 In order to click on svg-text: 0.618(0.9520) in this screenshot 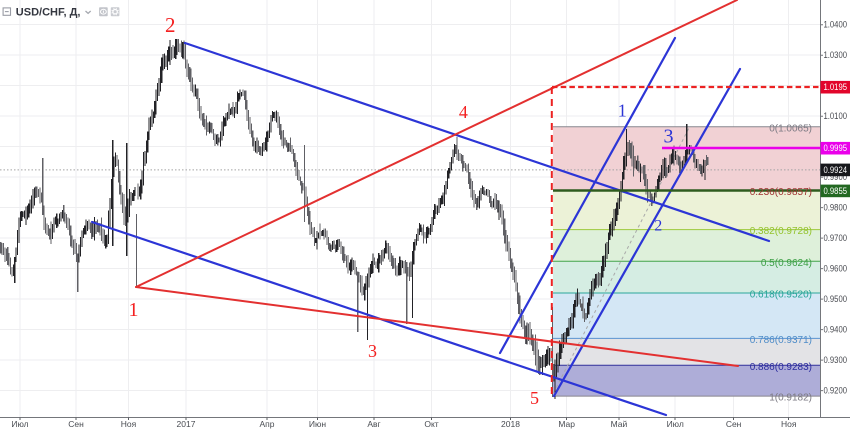, I will do `click(781, 295)`.